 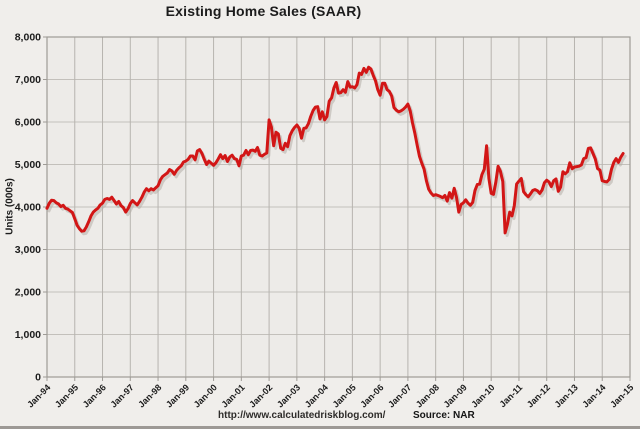 I want to click on x-tick-label: Jan-10, so click(x=482, y=395).